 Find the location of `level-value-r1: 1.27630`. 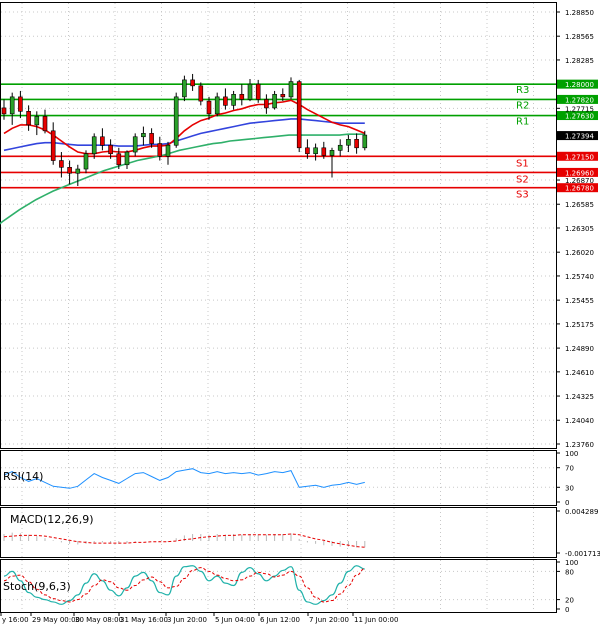

level-value-r1: 1.27630 is located at coordinates (579, 117).